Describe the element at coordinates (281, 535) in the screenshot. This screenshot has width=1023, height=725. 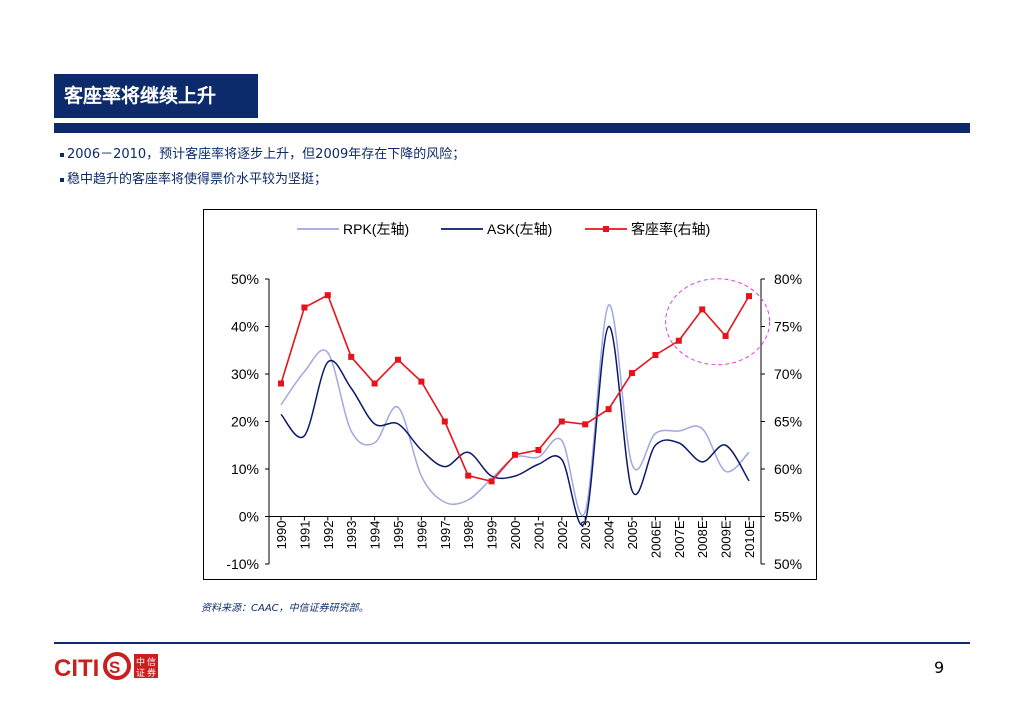
I see `x-tick-label: 1990` at that location.